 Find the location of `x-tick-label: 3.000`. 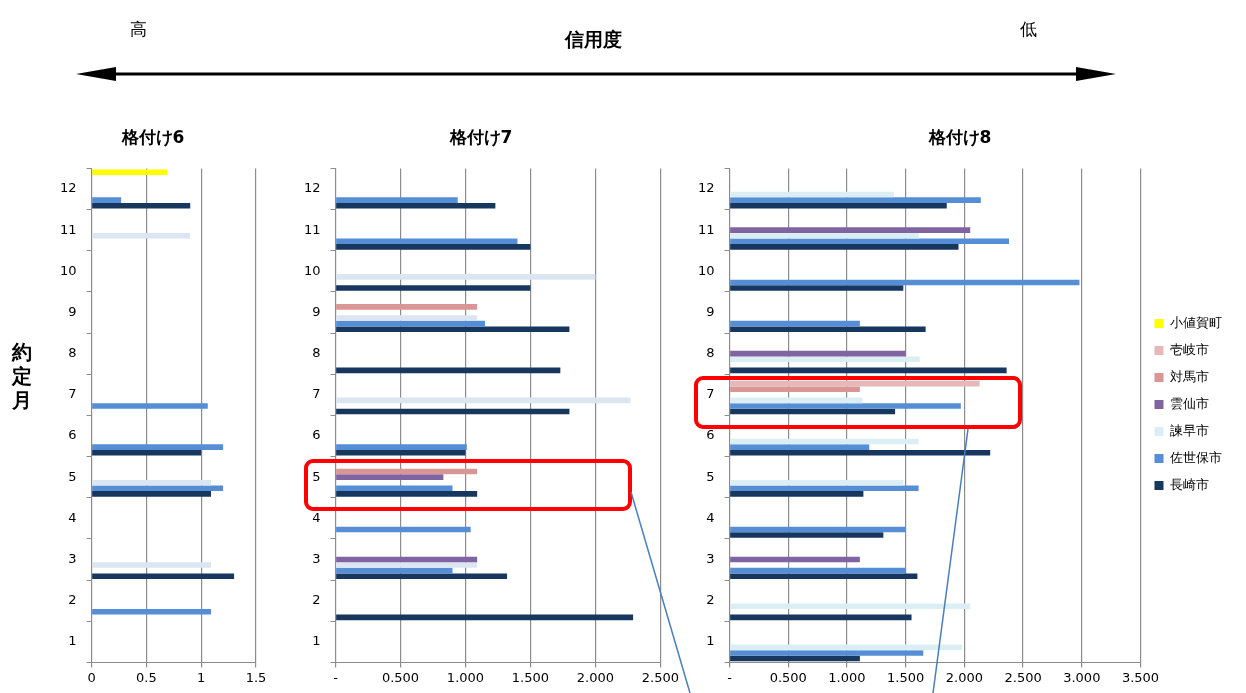

x-tick-label: 3.000 is located at coordinates (1082, 677).